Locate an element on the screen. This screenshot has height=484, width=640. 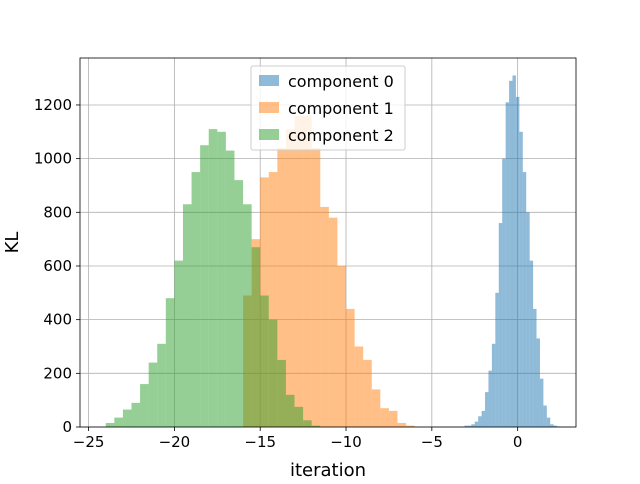
x-tick-label: −25 is located at coordinates (89, 442).